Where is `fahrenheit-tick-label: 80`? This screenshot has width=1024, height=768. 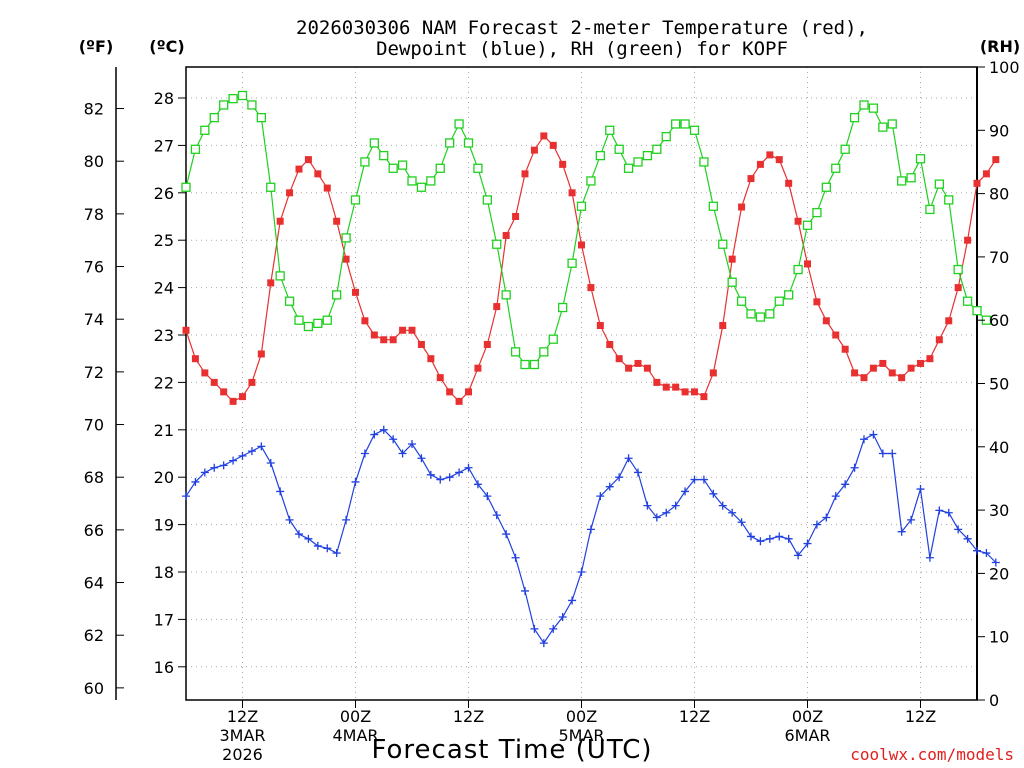
fahrenheit-tick-label: 80 is located at coordinates (94, 161).